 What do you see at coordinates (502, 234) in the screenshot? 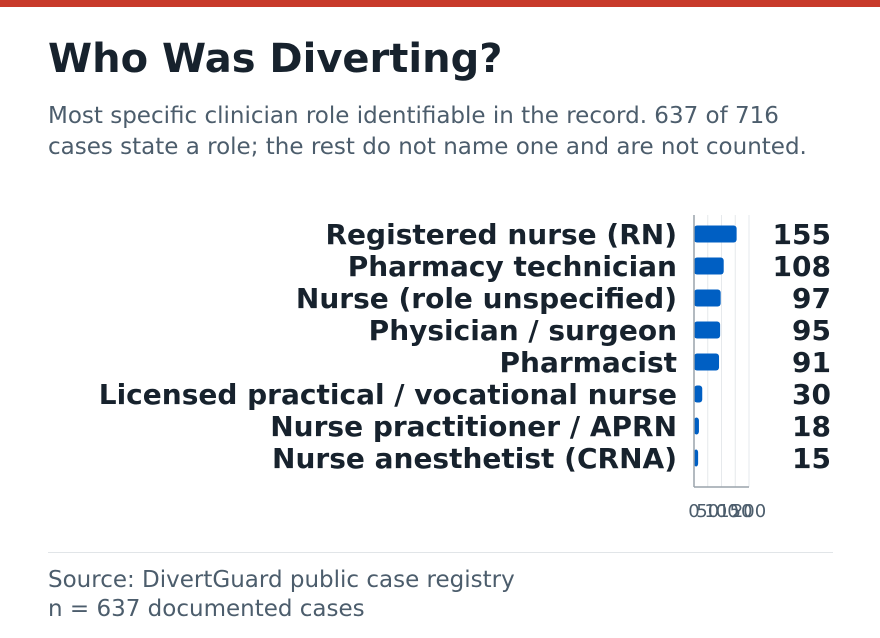
I see `category-label: Registered nurse (RN)` at bounding box center [502, 234].